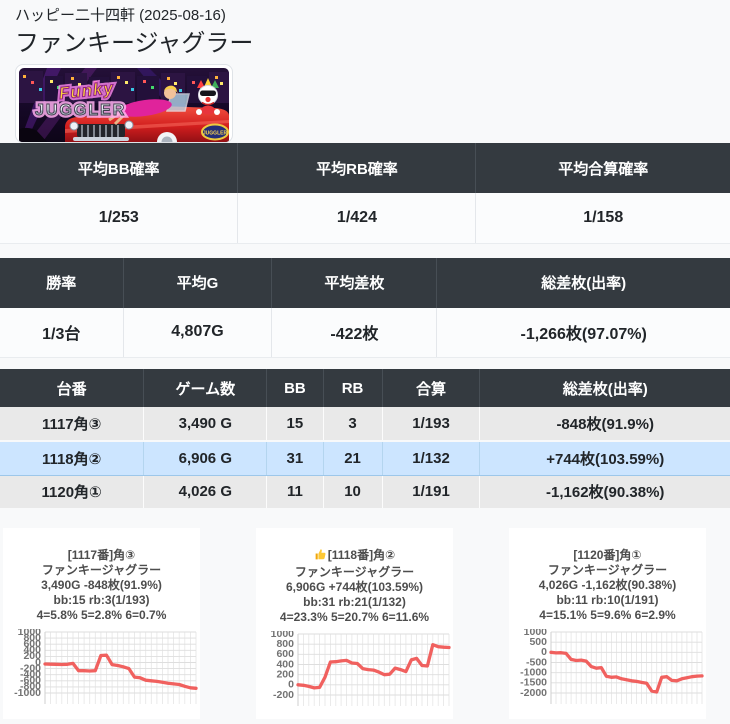 The height and width of the screenshot is (724, 730). I want to click on svg-text: -2000, so click(533, 693).